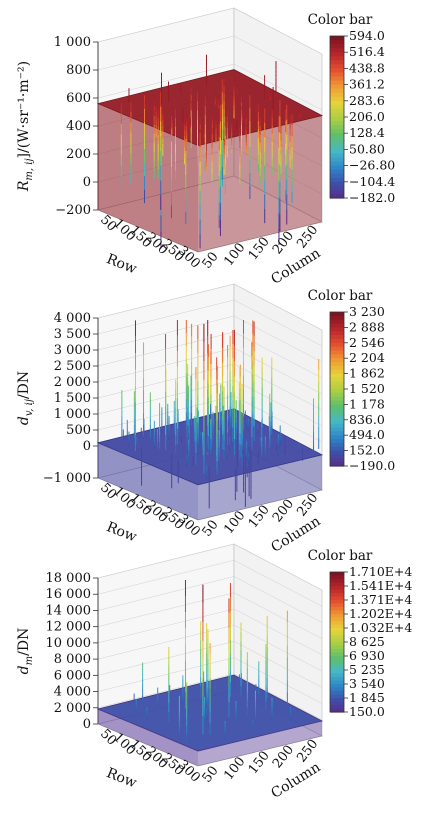 This screenshot has width=423, height=834. What do you see at coordinates (78, 70) in the screenshot?
I see `z-tick-label: 800` at bounding box center [78, 70].